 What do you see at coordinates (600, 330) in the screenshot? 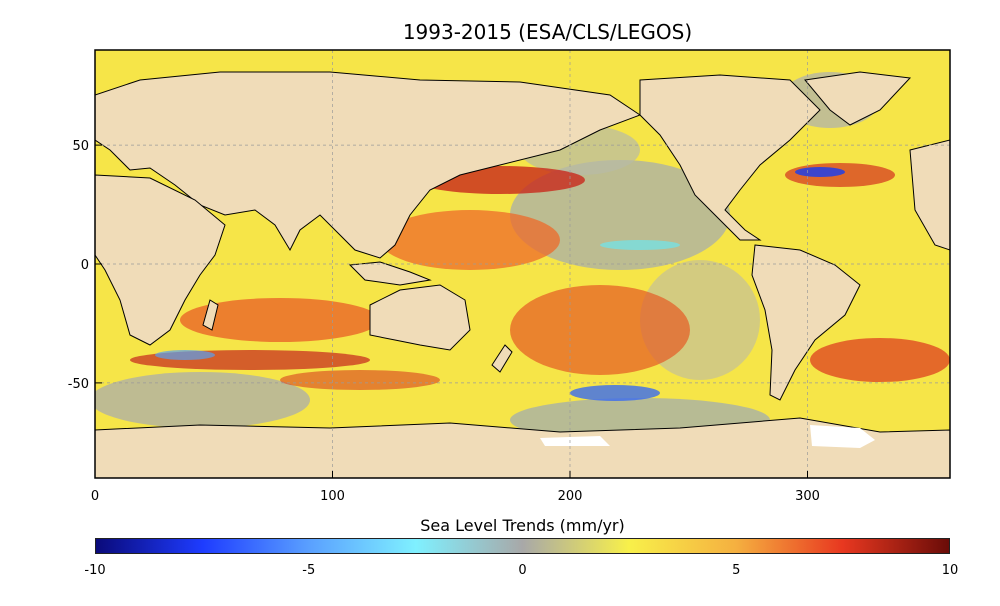
I see `south-pacific-high-patch` at bounding box center [600, 330].